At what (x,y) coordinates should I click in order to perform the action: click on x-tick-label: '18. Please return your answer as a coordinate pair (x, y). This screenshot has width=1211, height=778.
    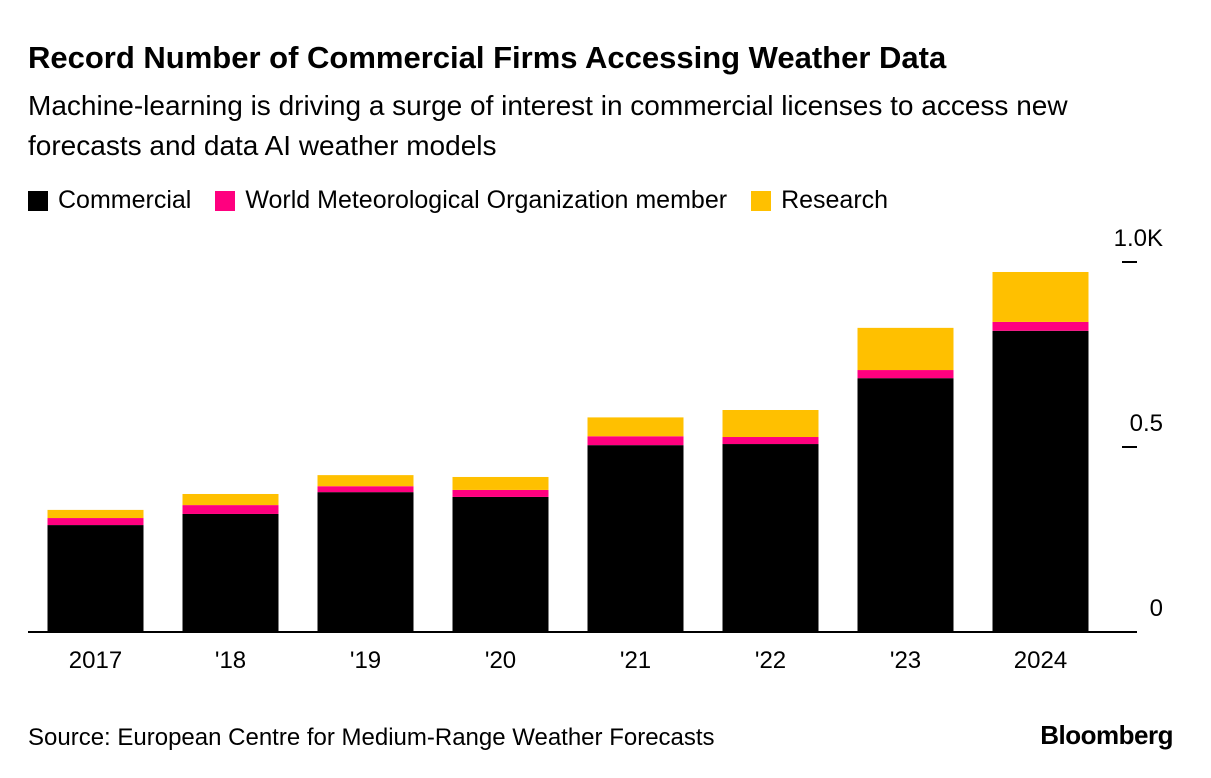
    Looking at the image, I should click on (230, 660).